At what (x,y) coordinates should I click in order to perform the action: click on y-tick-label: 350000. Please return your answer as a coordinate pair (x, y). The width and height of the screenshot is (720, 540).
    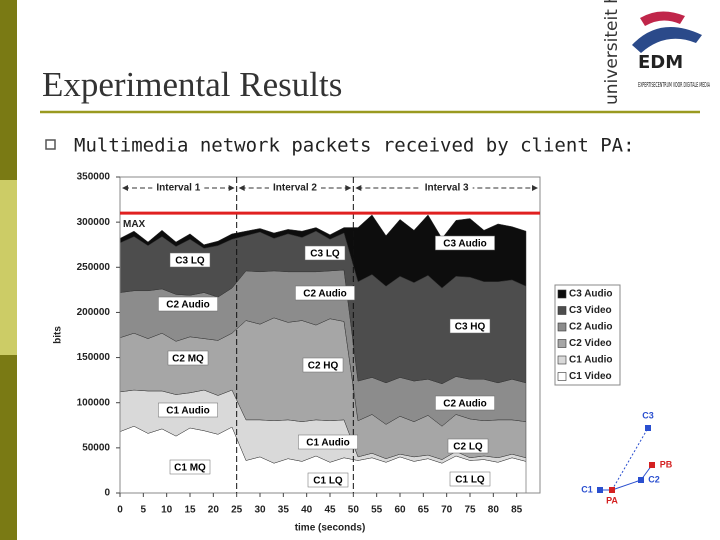
    Looking at the image, I should click on (94, 177).